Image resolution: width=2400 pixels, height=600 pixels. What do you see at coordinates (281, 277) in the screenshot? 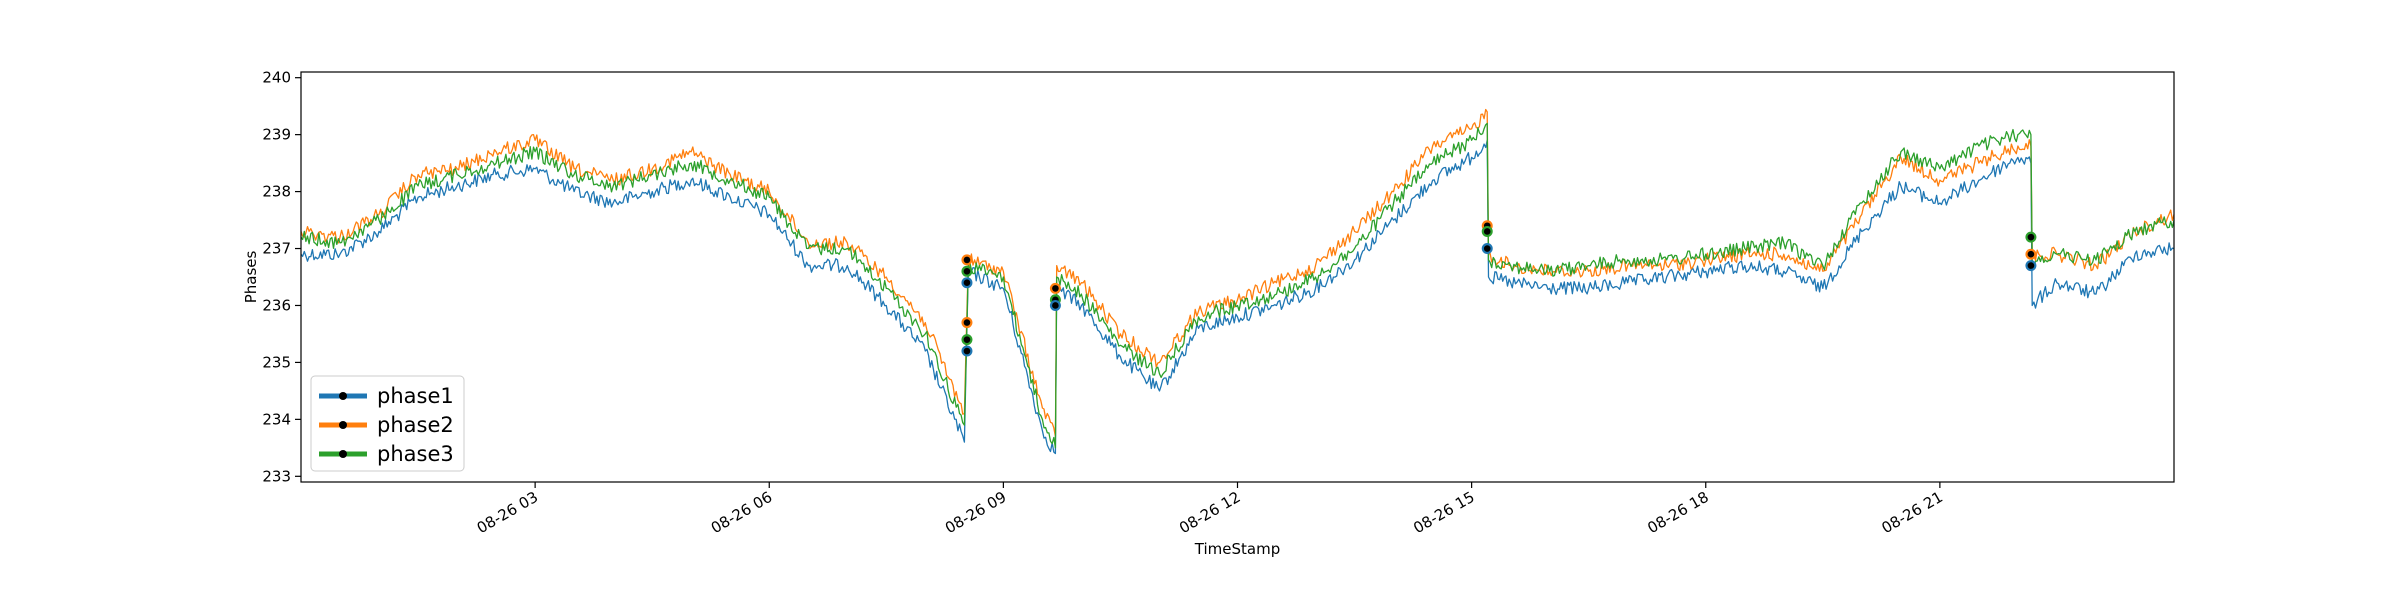
I see `y-axis: 233 234 235 236 237 238 239 240` at bounding box center [281, 277].